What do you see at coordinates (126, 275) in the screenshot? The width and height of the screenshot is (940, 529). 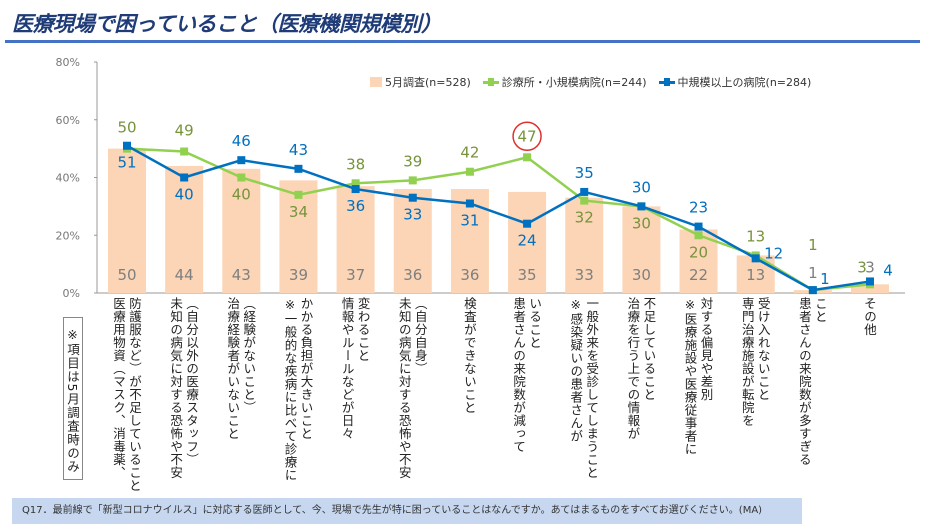 I see `bar-value-label: 50` at bounding box center [126, 275].